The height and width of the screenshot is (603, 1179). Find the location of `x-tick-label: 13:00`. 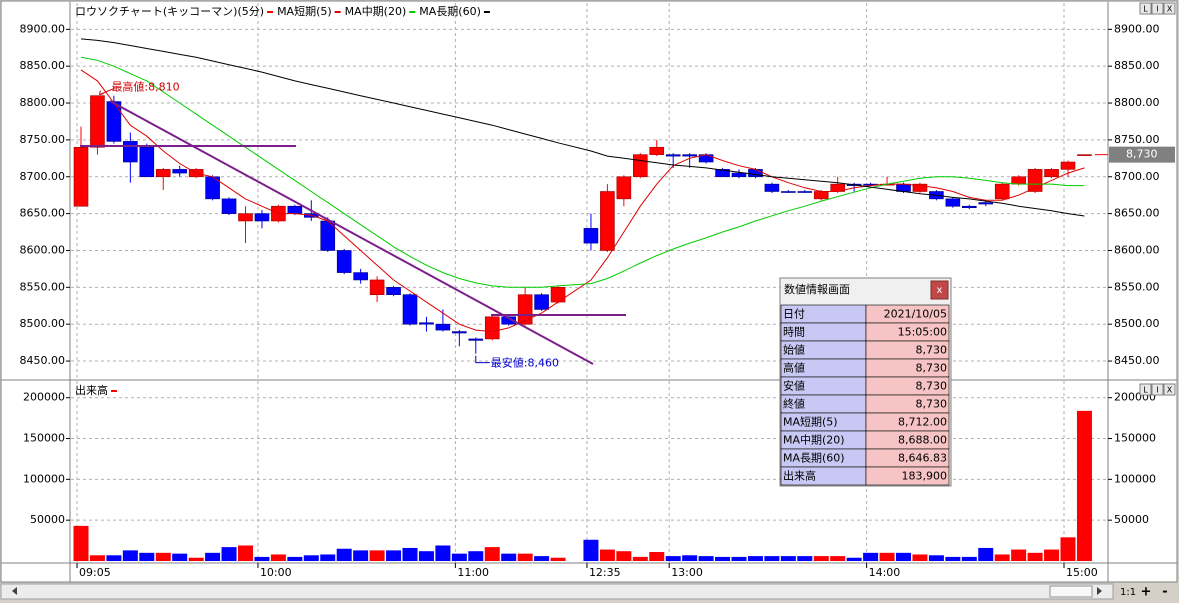

x-tick-label: 13:00 is located at coordinates (687, 572).